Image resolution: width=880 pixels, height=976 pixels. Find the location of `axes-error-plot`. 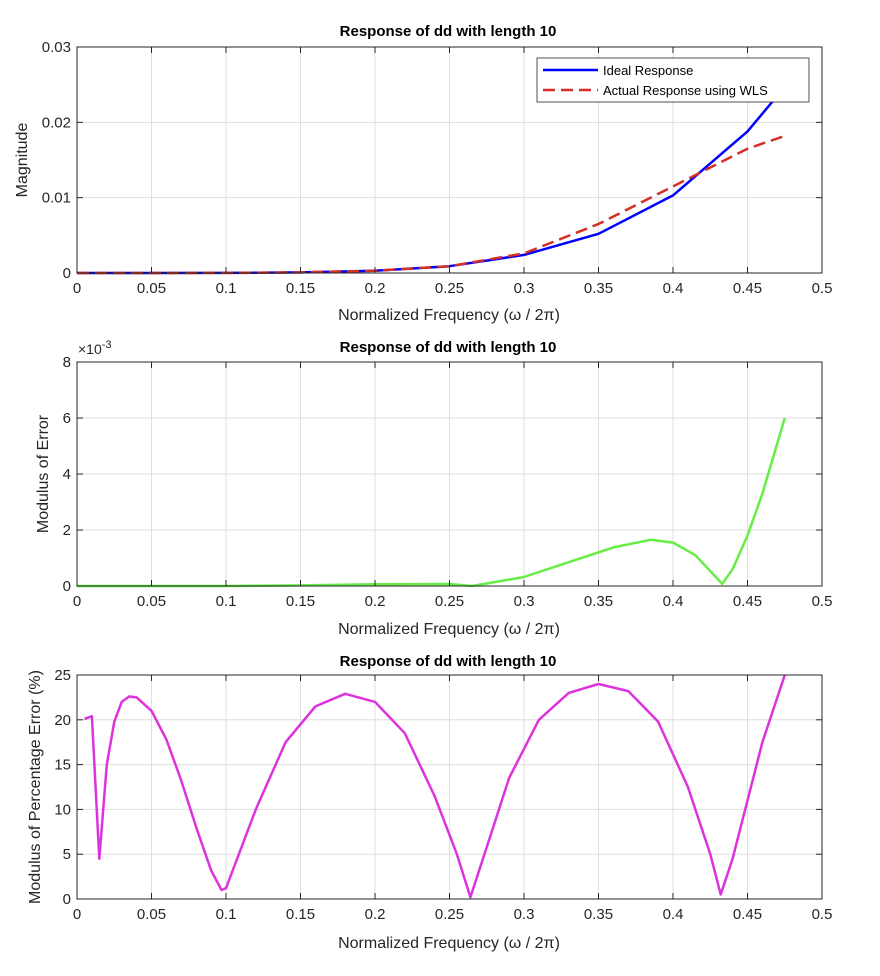

axes-error-plot is located at coordinates (431, 502).